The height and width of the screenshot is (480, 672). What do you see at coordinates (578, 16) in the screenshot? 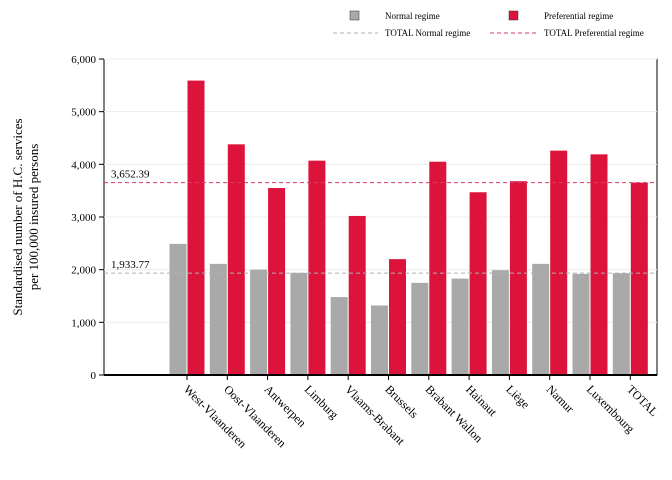
I see `legend-label-preferential: Preferential regime` at bounding box center [578, 16].